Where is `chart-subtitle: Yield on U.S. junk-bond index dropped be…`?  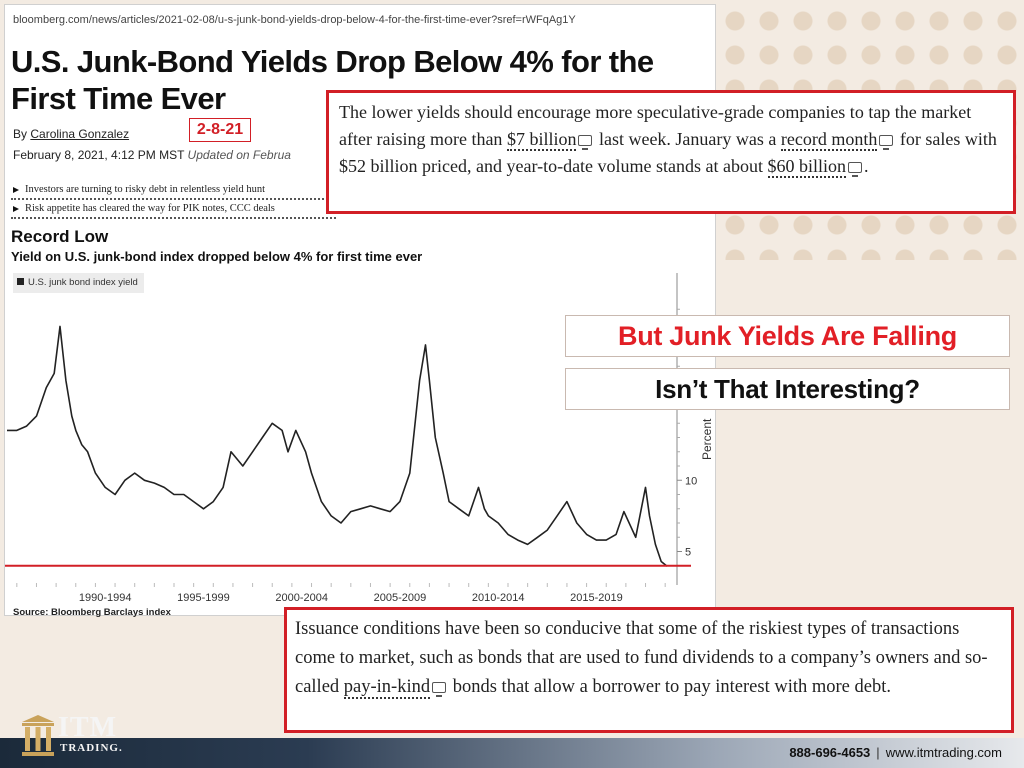
chart-subtitle: Yield on U.S. junk-bond index dropped be… is located at coordinates (217, 256).